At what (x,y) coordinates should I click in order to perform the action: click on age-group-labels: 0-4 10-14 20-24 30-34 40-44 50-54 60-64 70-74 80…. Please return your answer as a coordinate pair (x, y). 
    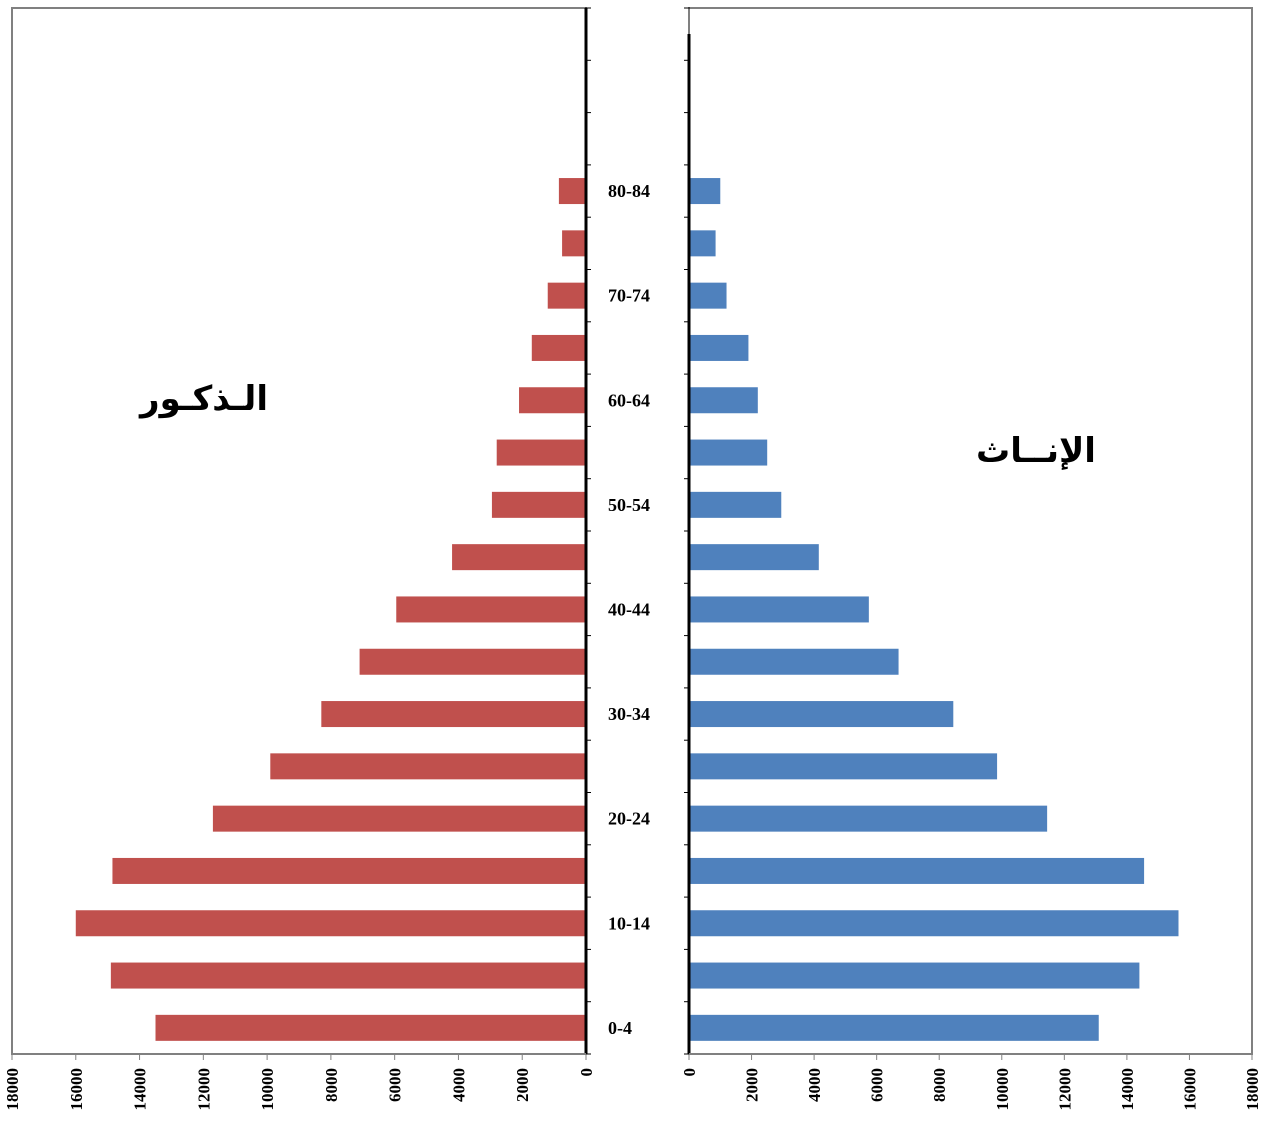
    Looking at the image, I should click on (629, 609).